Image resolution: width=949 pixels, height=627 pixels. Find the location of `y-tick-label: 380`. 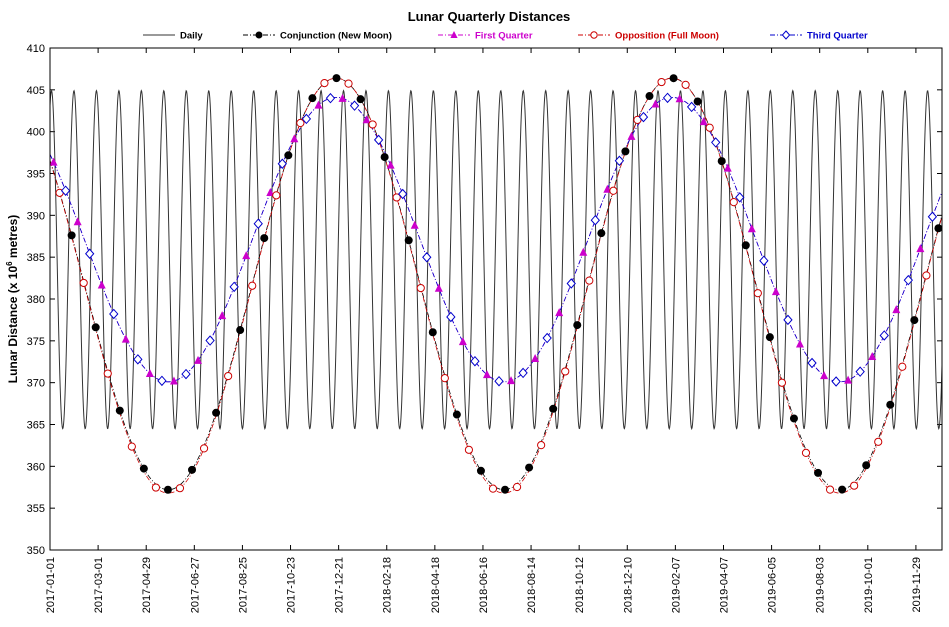

y-tick-label: 380 is located at coordinates (36, 300).